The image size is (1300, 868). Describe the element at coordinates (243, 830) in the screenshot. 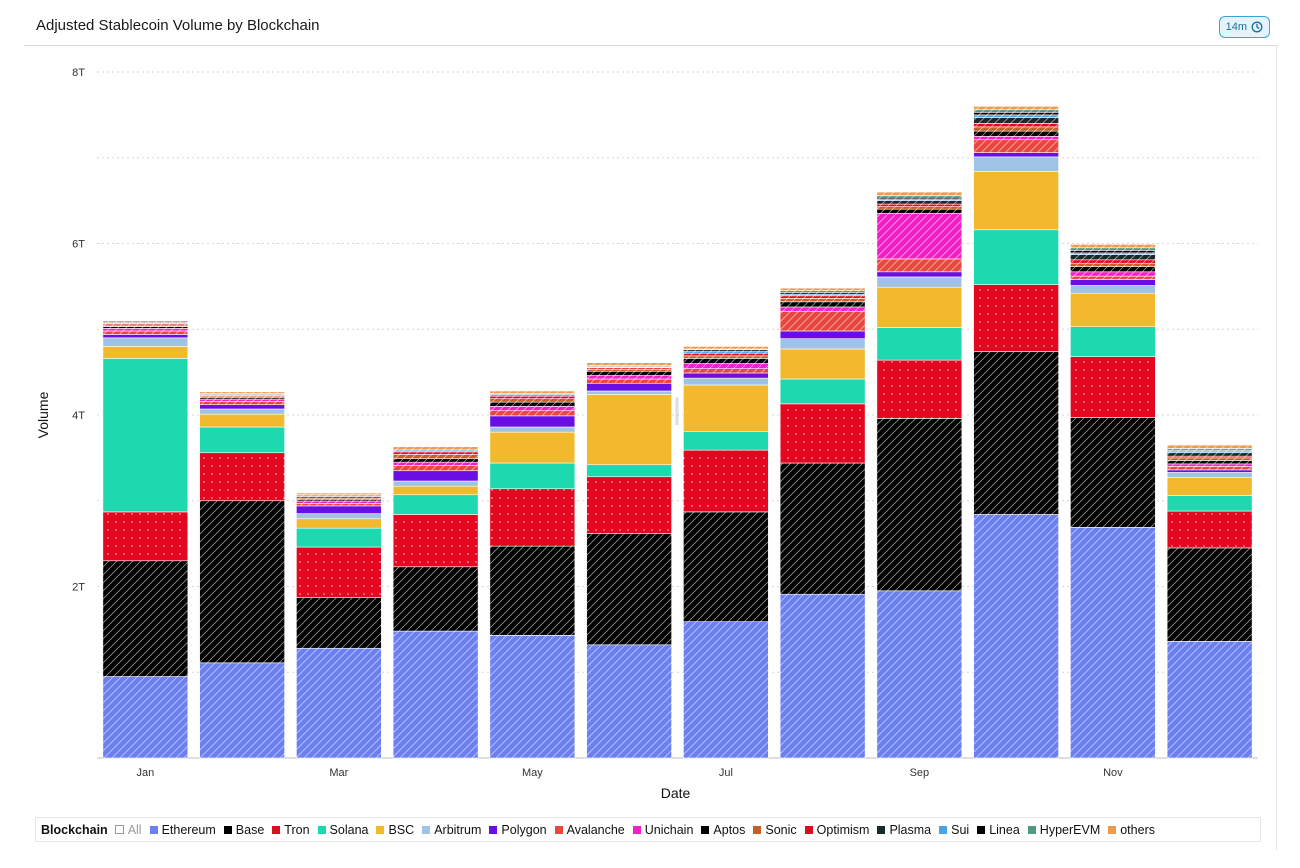

I see `legend-item-base: Base` at that location.